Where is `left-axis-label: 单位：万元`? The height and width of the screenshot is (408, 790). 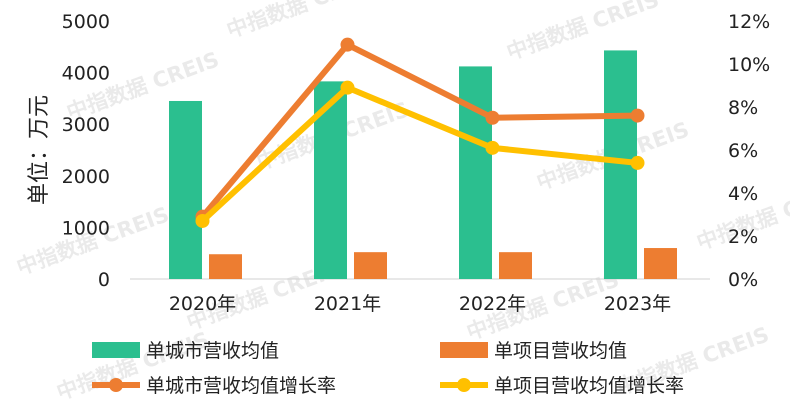 left-axis-label: 单位：万元 is located at coordinates (39, 150).